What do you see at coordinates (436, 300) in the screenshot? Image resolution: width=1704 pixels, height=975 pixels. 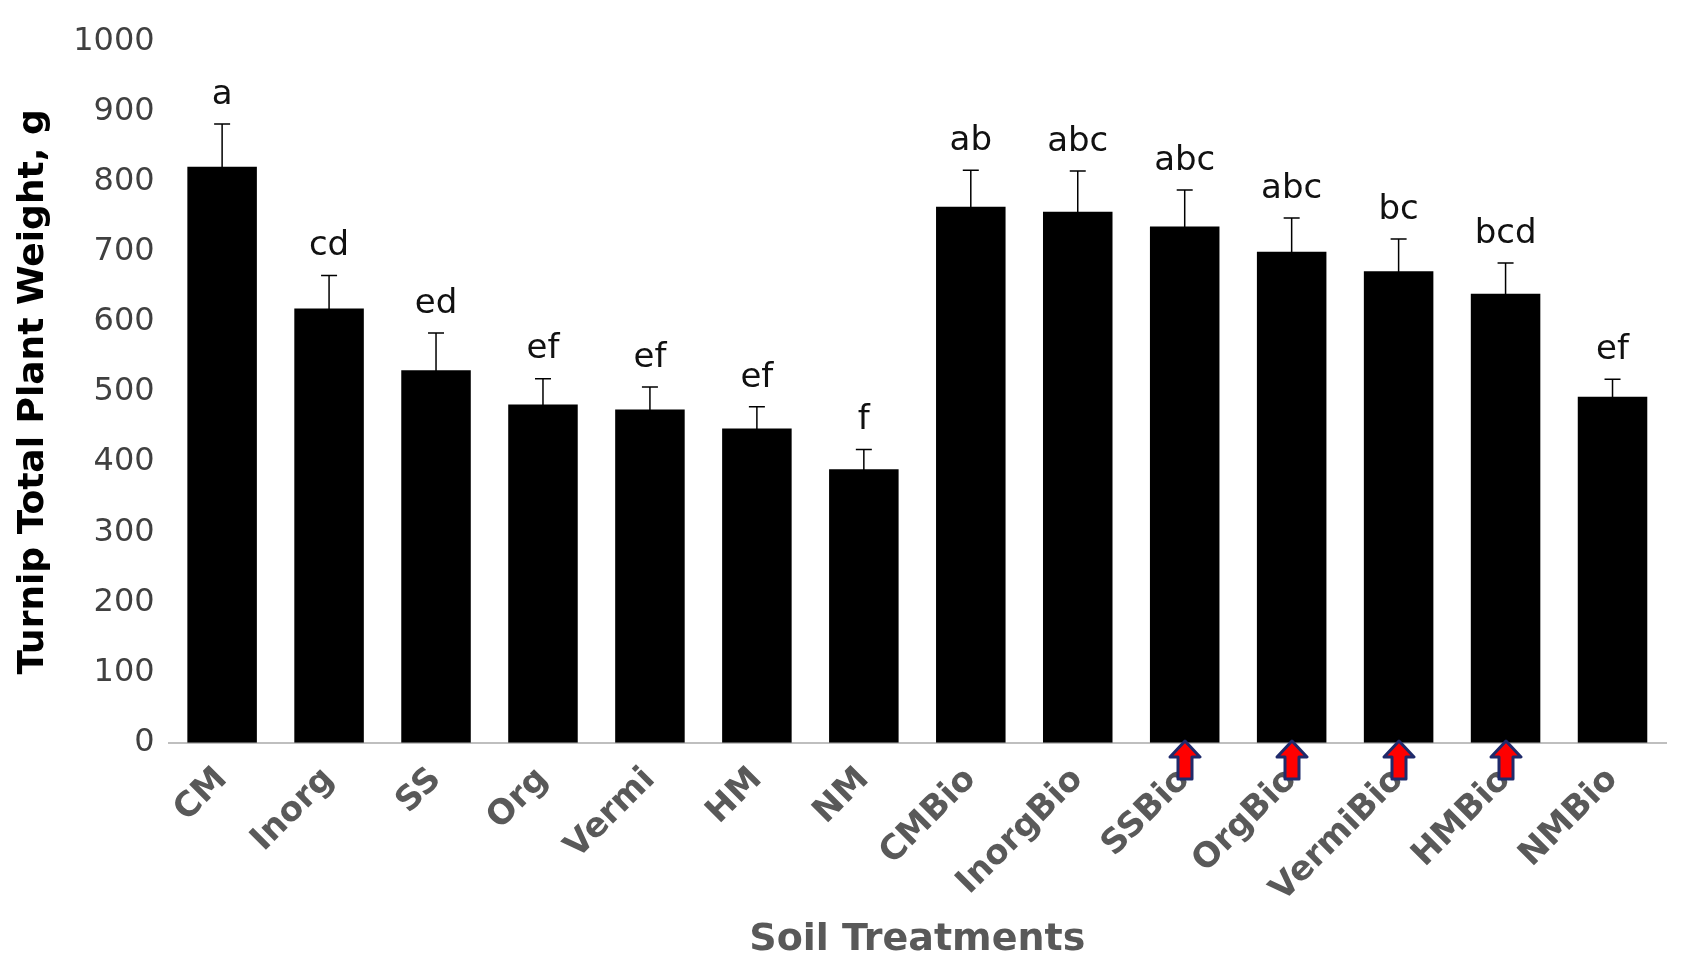 I see `annotation: ed` at bounding box center [436, 300].